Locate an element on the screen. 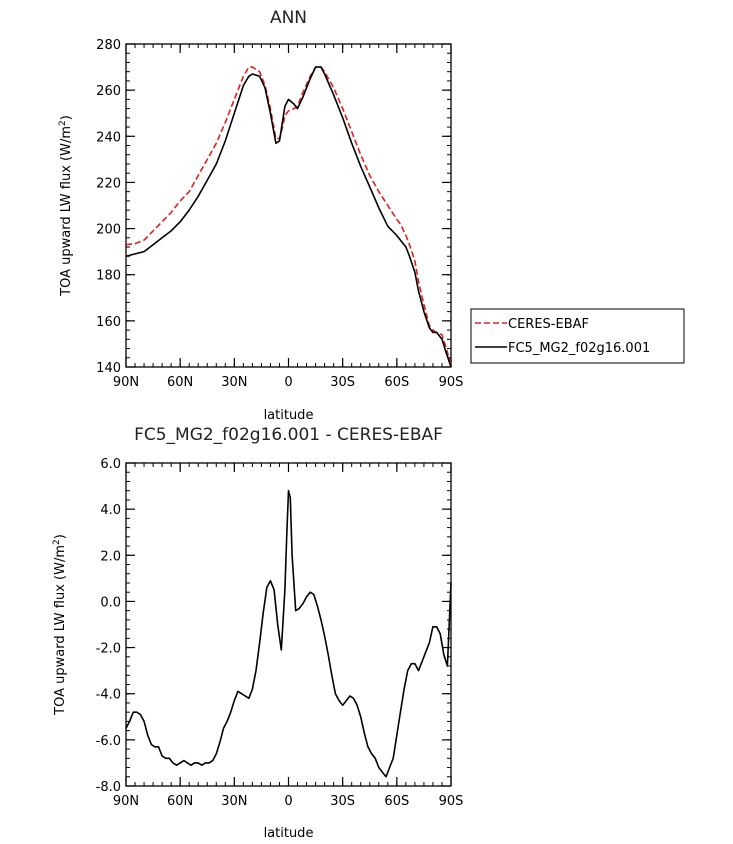 The width and height of the screenshot is (733, 844). y-tick-label: -6.0 is located at coordinates (108, 741).